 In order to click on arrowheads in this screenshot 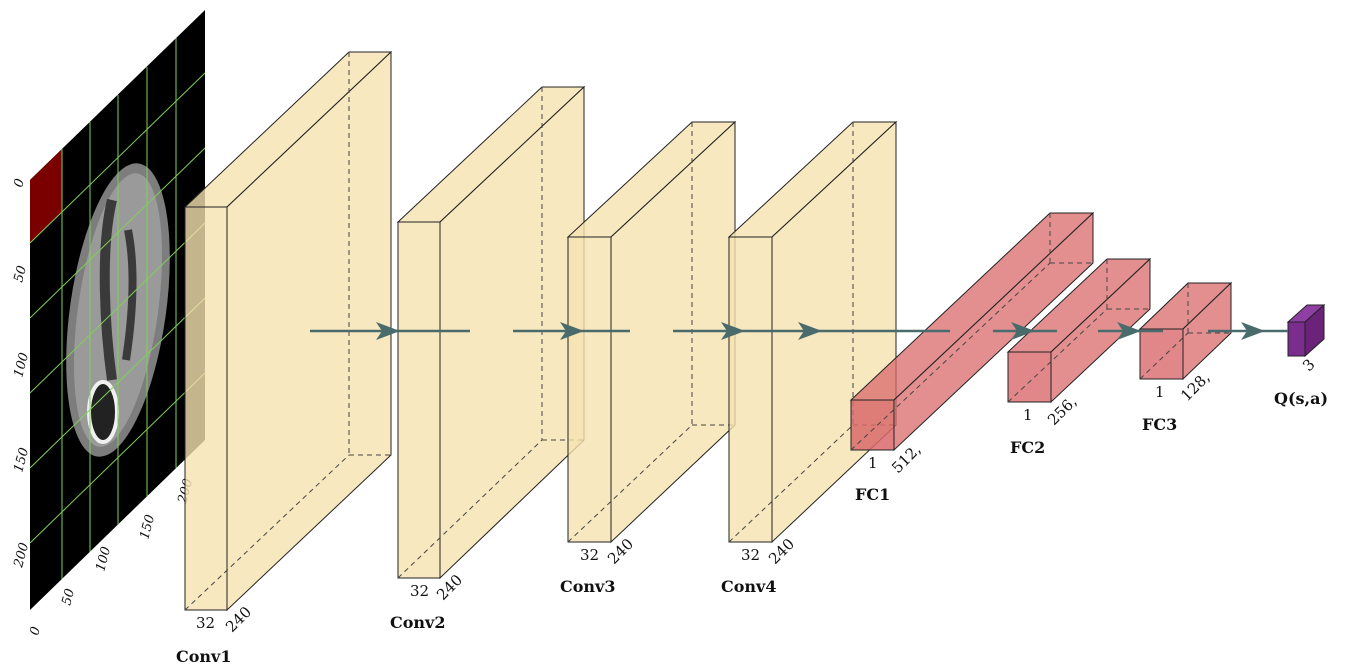, I will do `click(820, 331)`.